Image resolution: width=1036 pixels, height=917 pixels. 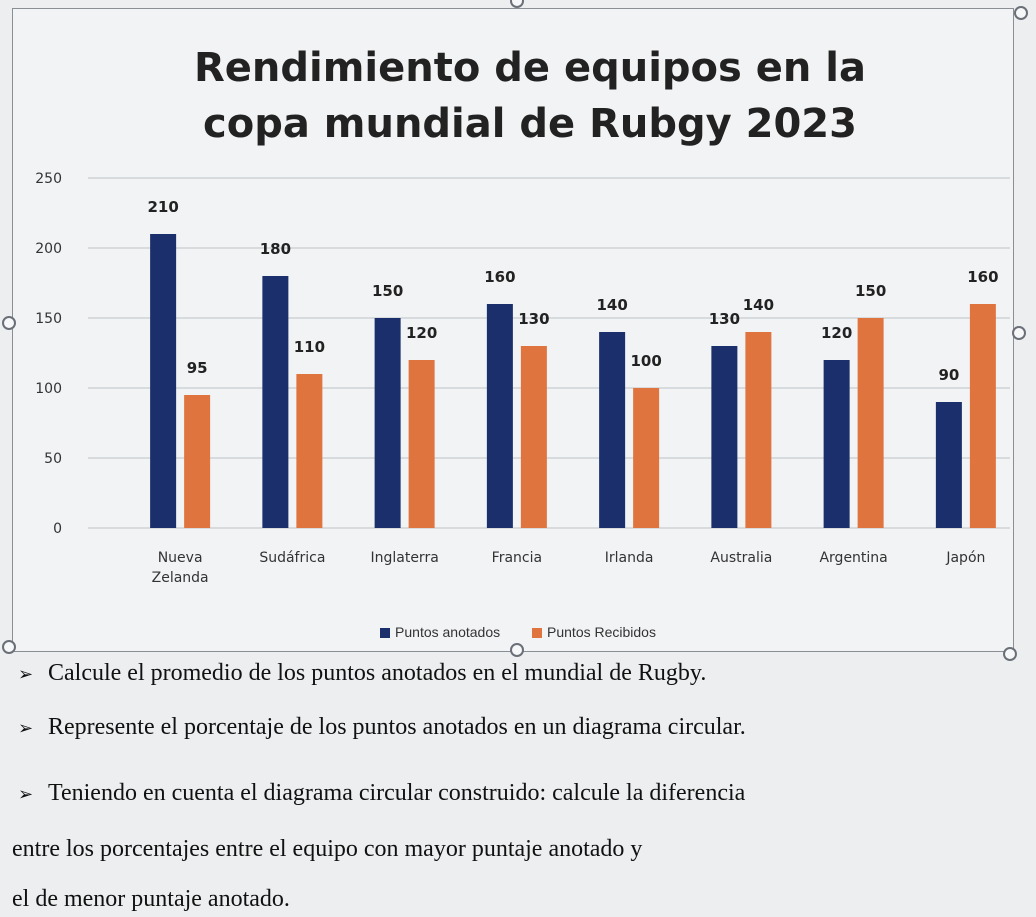 I want to click on y-tick-label: 150, so click(x=48, y=319).